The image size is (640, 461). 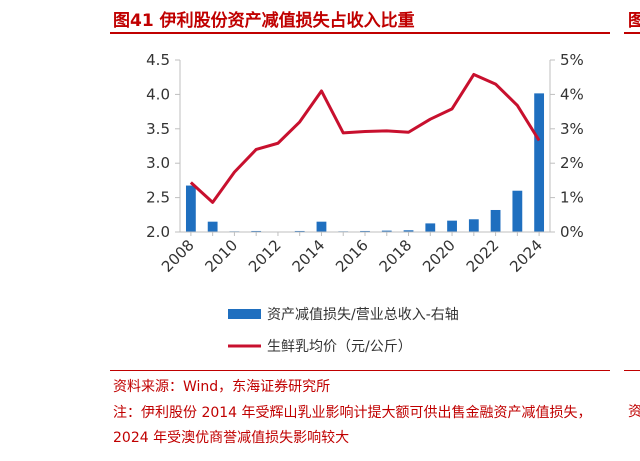 I want to click on right-tick-label: 5%, so click(x=572, y=60).